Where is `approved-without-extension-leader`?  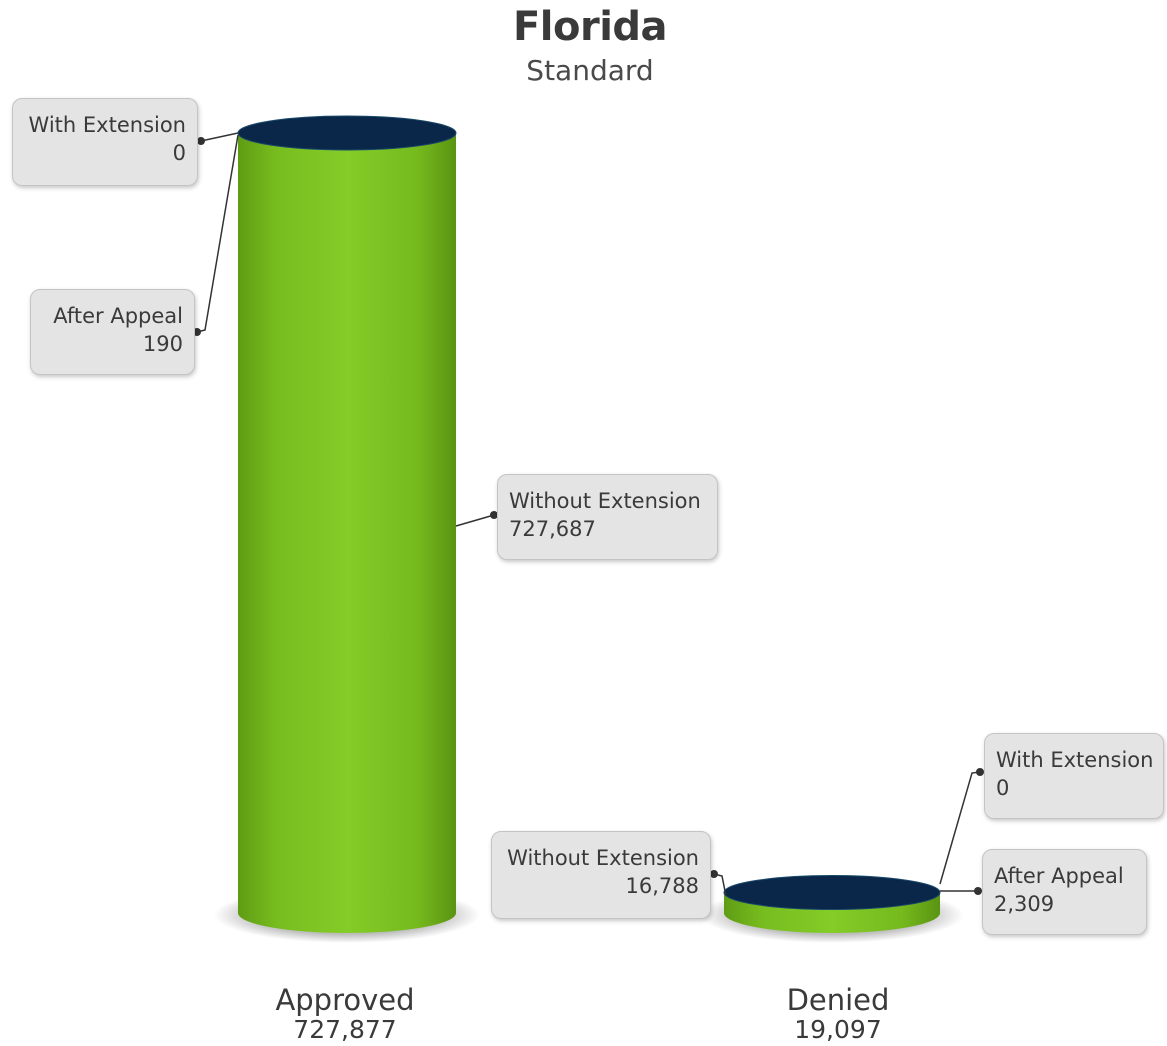
approved-without-extension-leader is located at coordinates (475, 520).